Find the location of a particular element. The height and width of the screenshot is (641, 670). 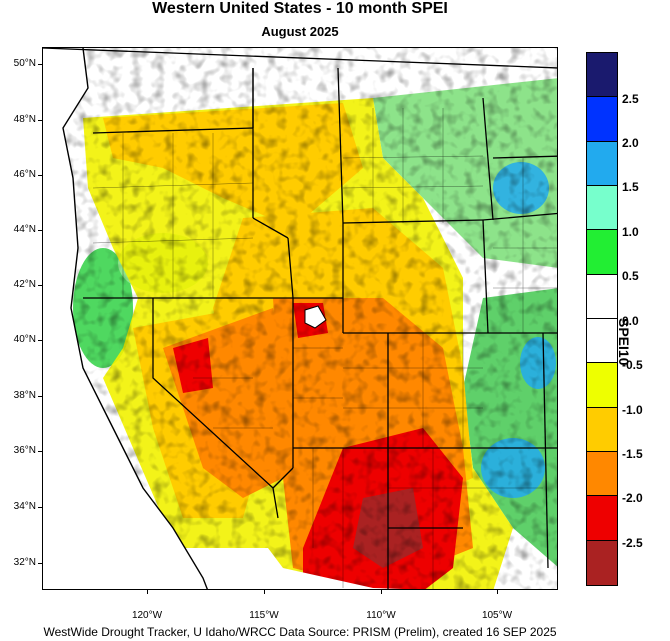

map-subtitle: August 2025 is located at coordinates (300, 31).